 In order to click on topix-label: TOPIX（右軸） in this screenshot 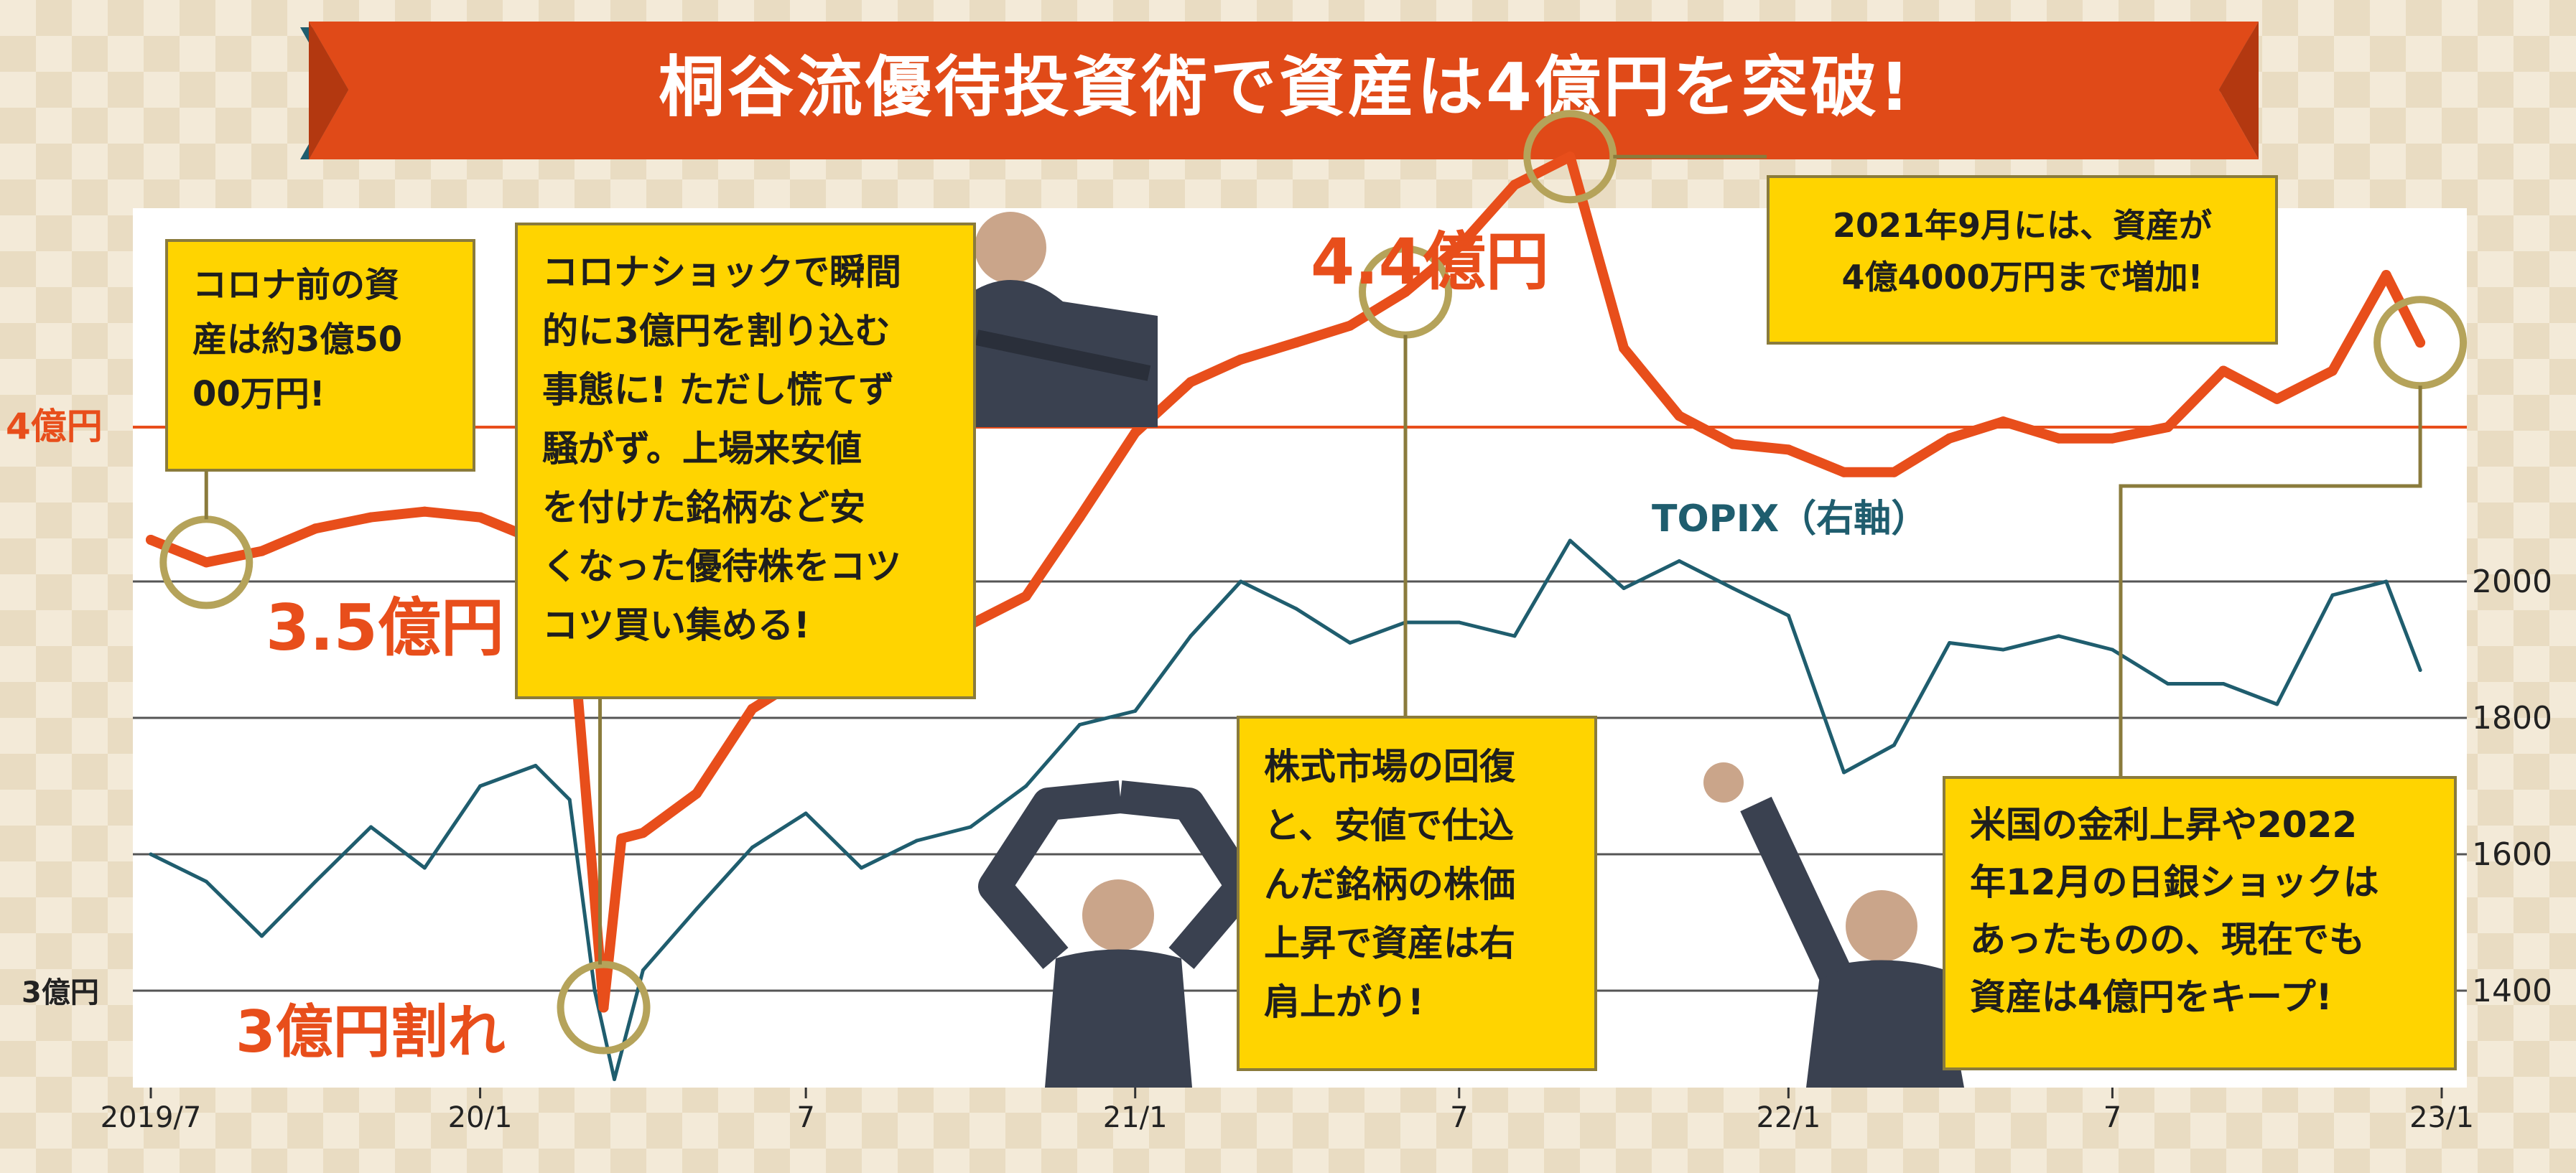, I will do `click(1790, 519)`.